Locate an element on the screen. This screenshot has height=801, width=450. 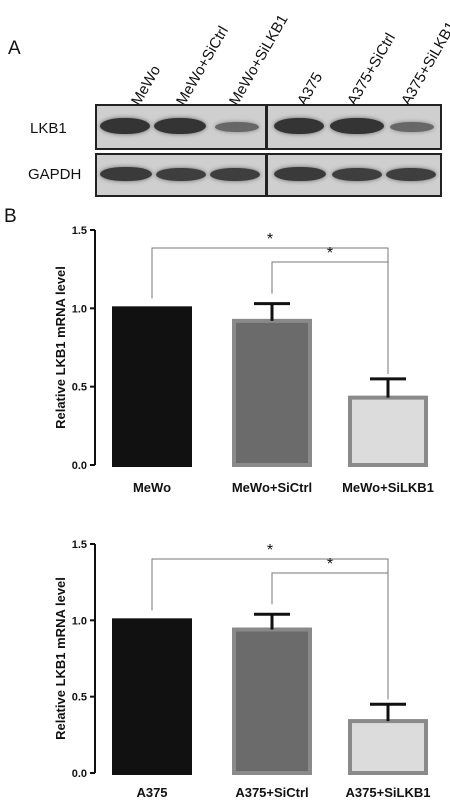
lane-label-mewo: MeWo is located at coordinates (146, 85).